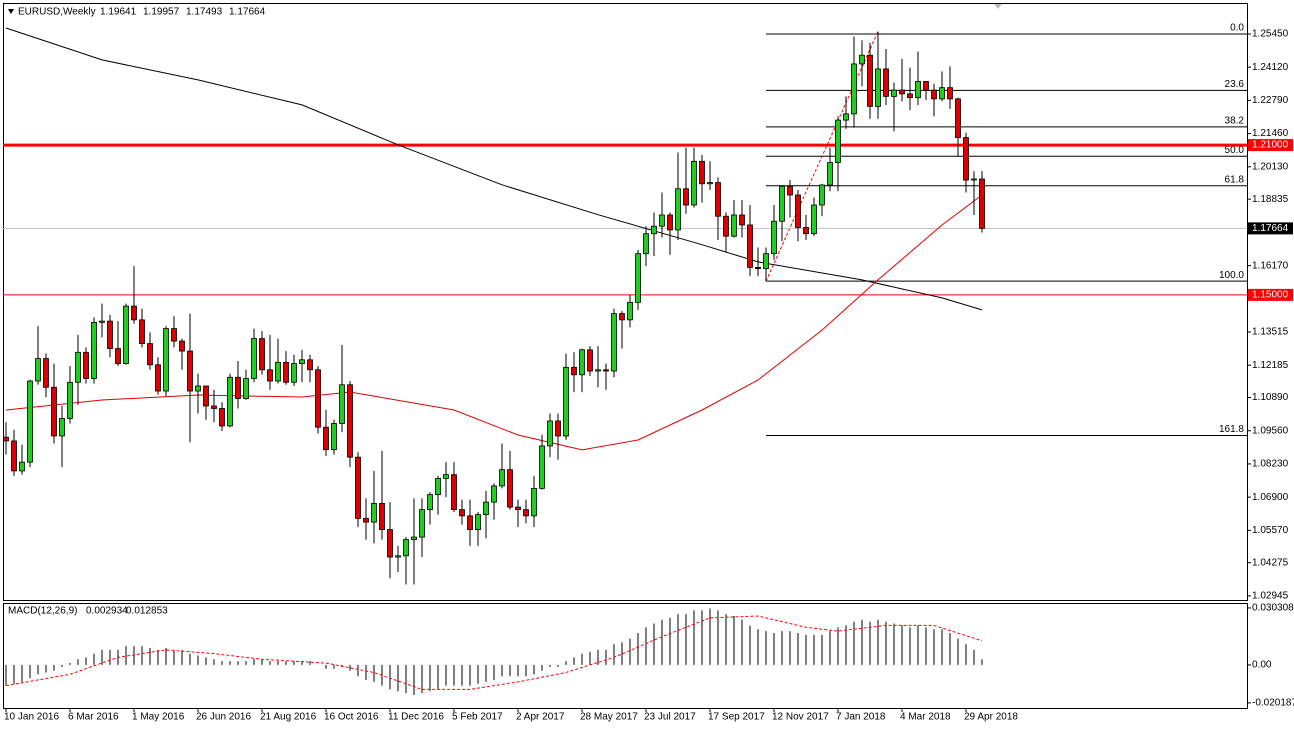 The height and width of the screenshot is (729, 1294). Describe the element at coordinates (998, 6) in the screenshot. I see `shift-marker` at that location.